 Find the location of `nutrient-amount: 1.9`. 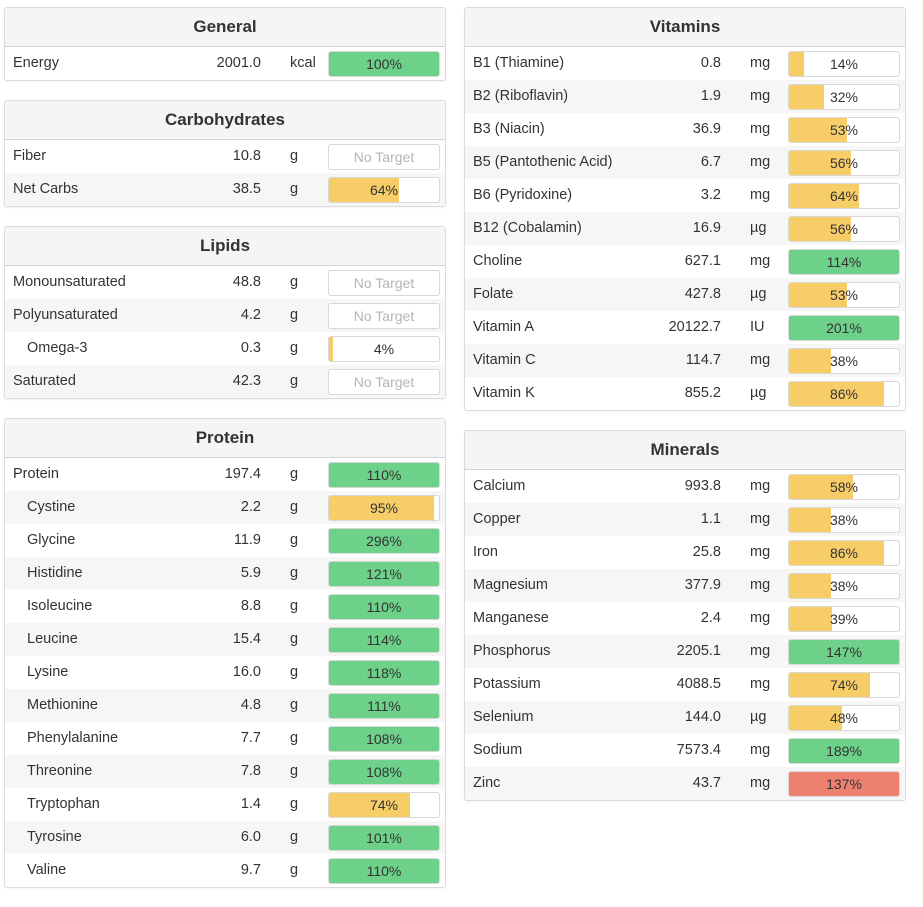

nutrient-amount: 1.9 is located at coordinates (710, 96).